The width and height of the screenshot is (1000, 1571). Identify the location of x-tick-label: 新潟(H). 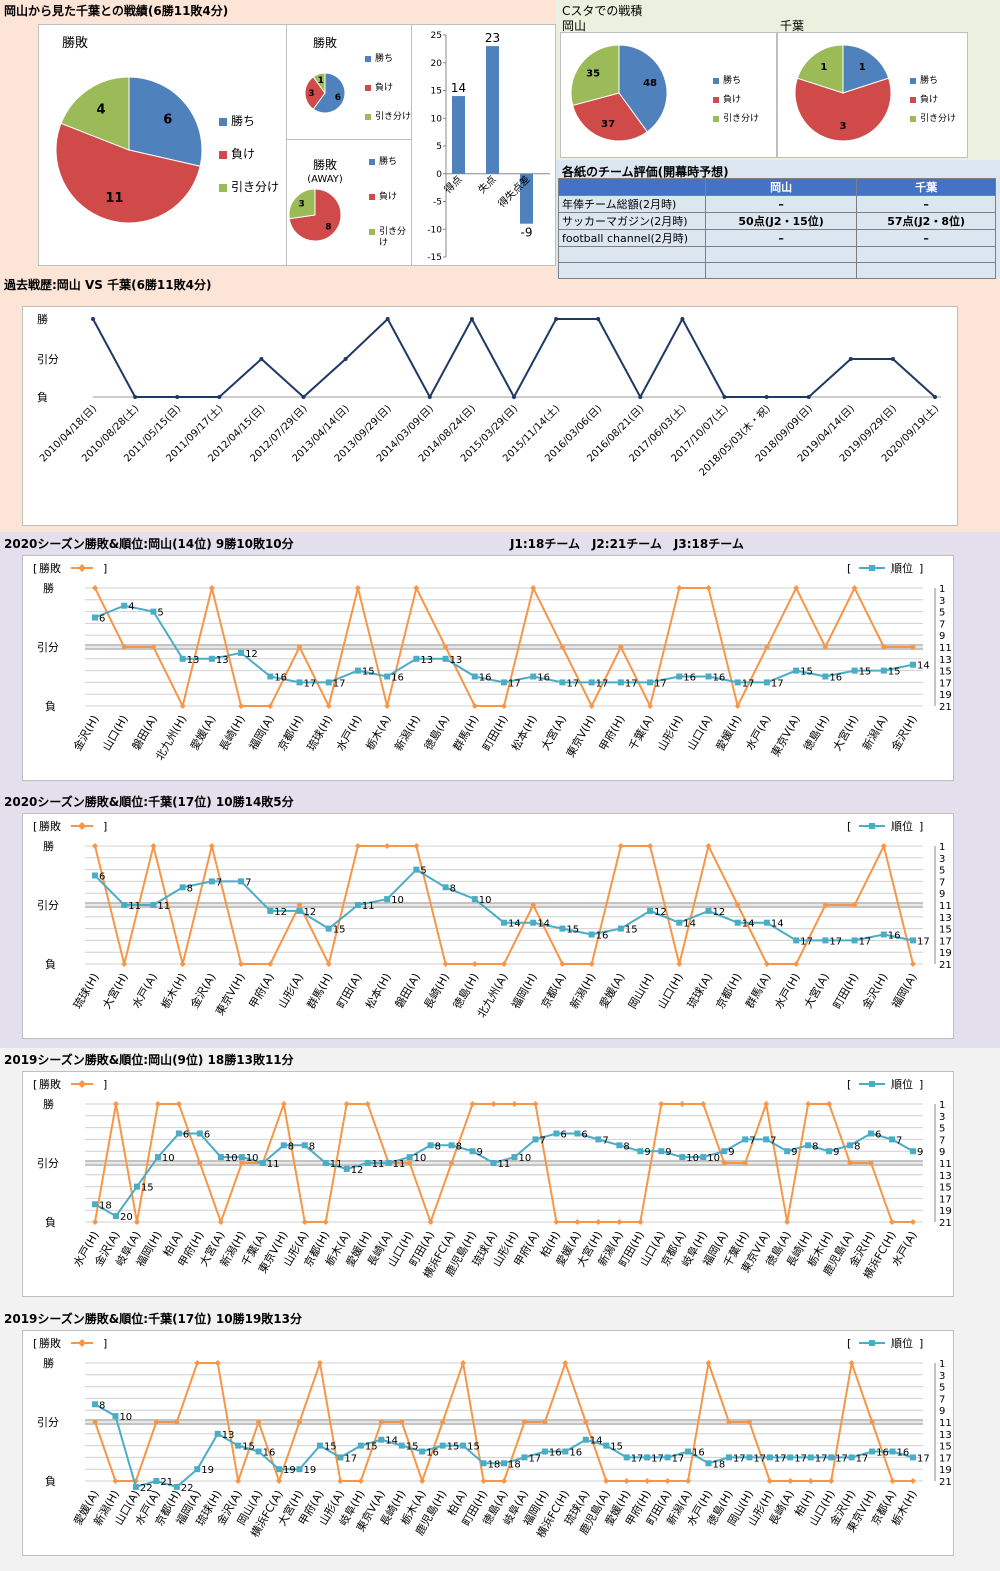
(407, 733).